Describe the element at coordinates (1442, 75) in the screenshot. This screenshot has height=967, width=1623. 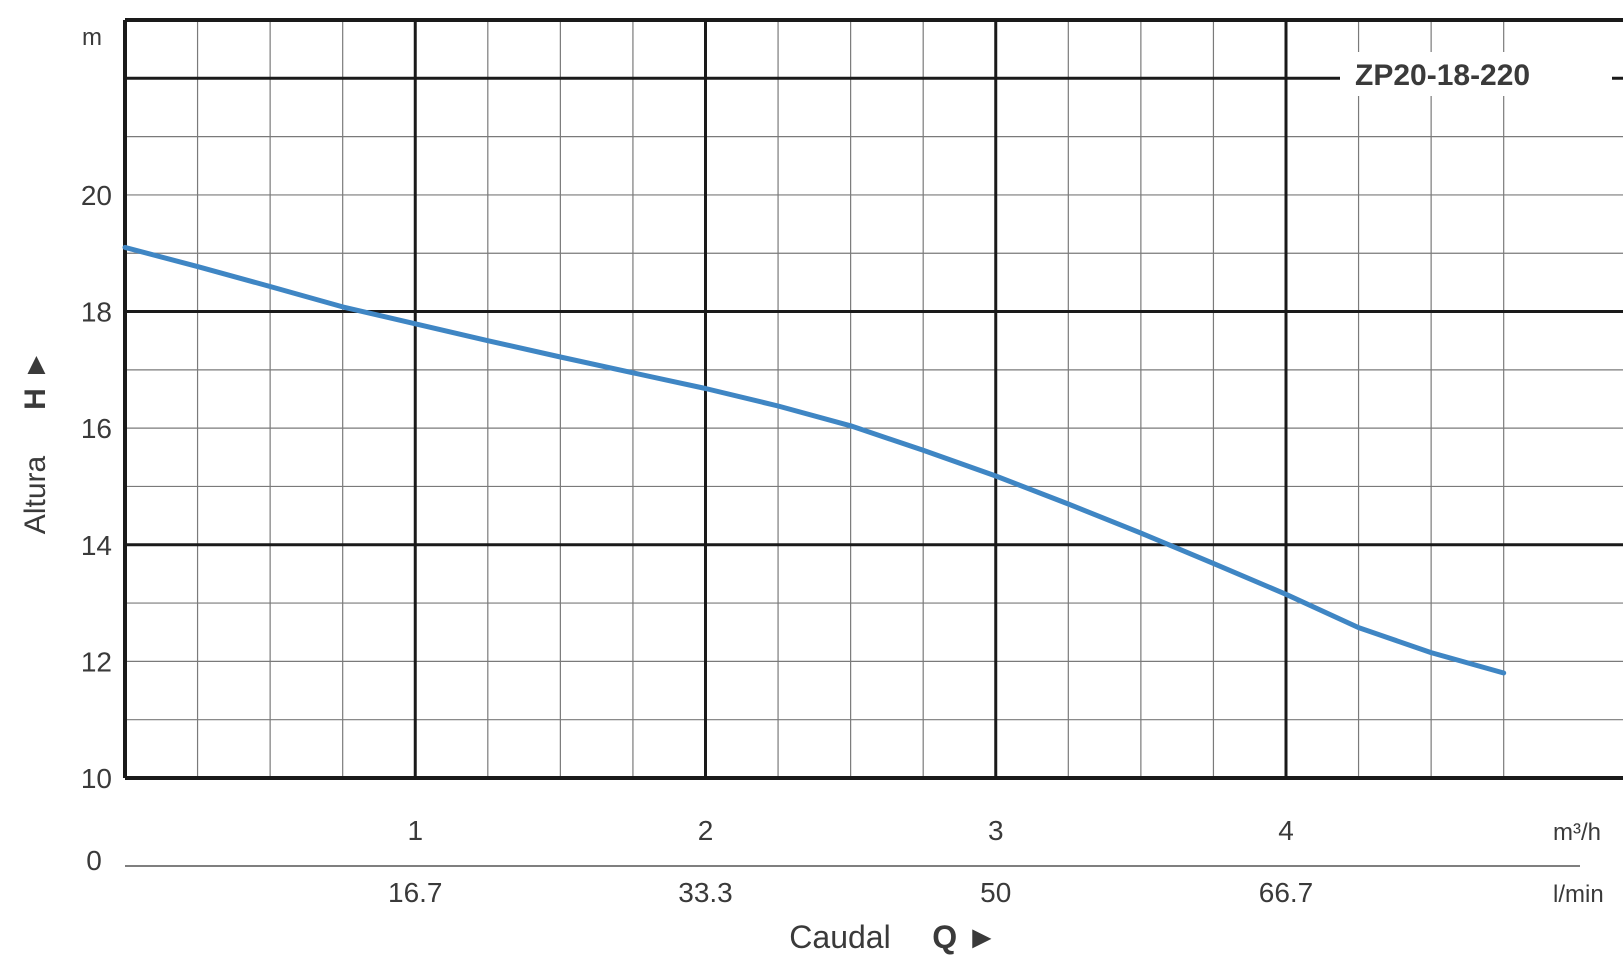
I see `series-label: ZP20-18-220` at that location.